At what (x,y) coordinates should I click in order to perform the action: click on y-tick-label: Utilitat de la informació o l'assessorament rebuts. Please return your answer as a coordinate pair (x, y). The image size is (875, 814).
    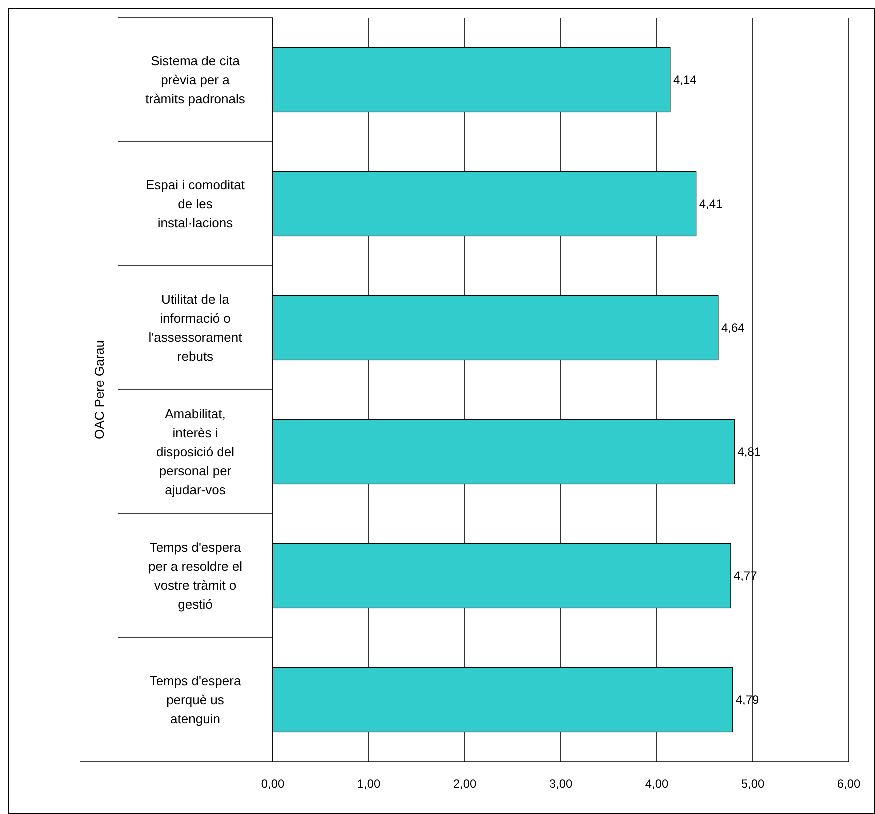
    Looking at the image, I should click on (195, 328).